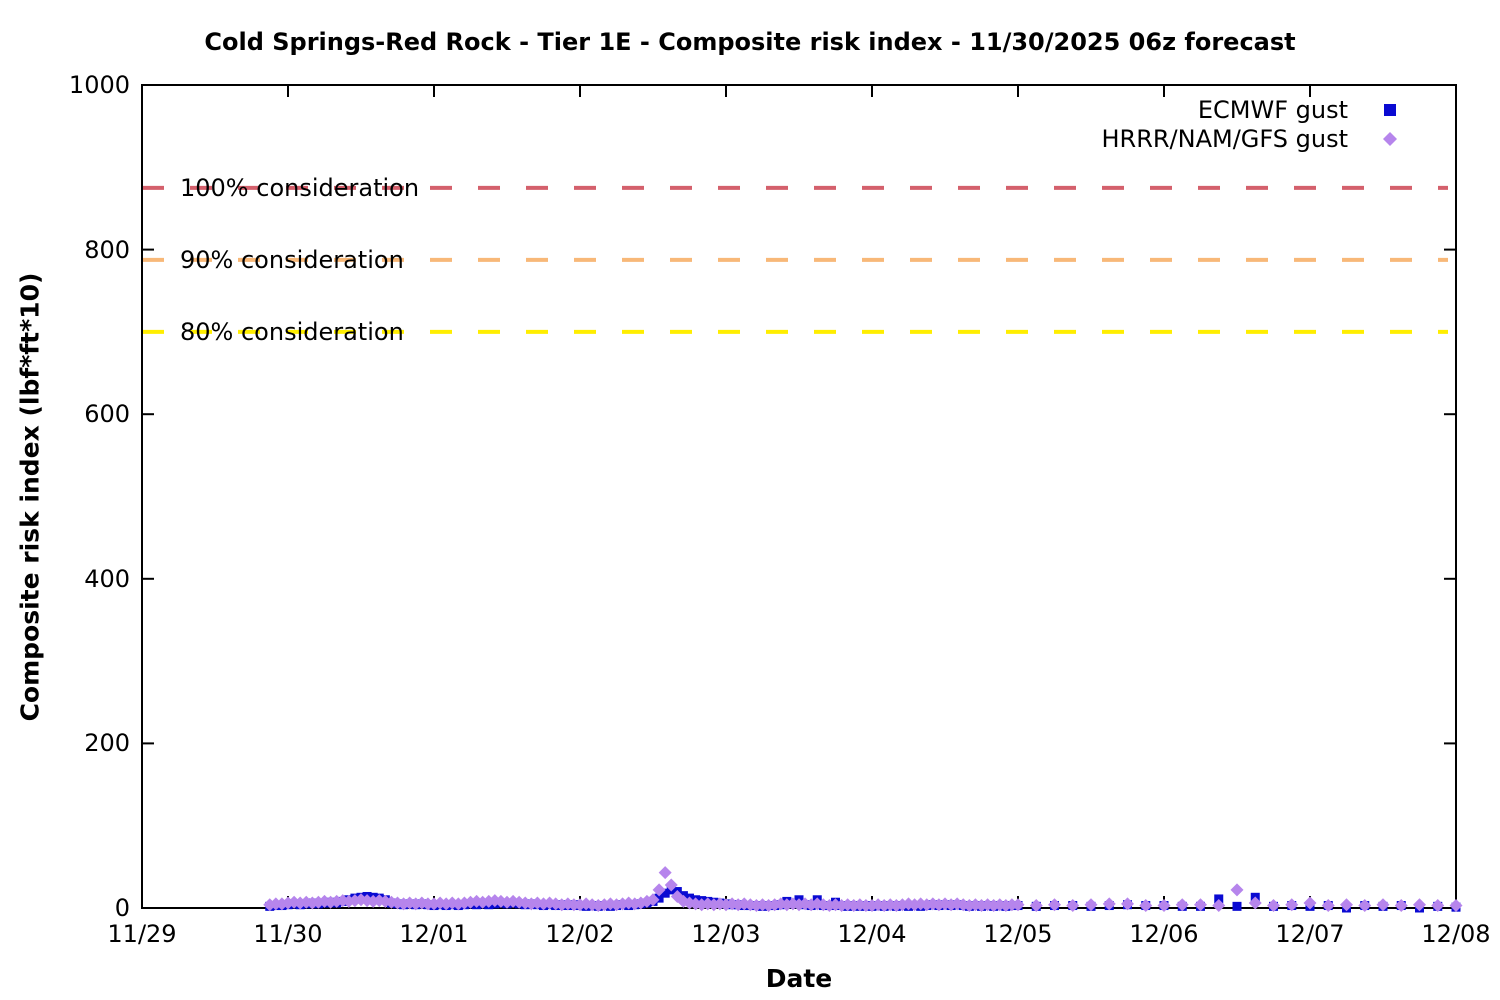  What do you see at coordinates (799, 978) in the screenshot?
I see `x-axis-label: Date` at bounding box center [799, 978].